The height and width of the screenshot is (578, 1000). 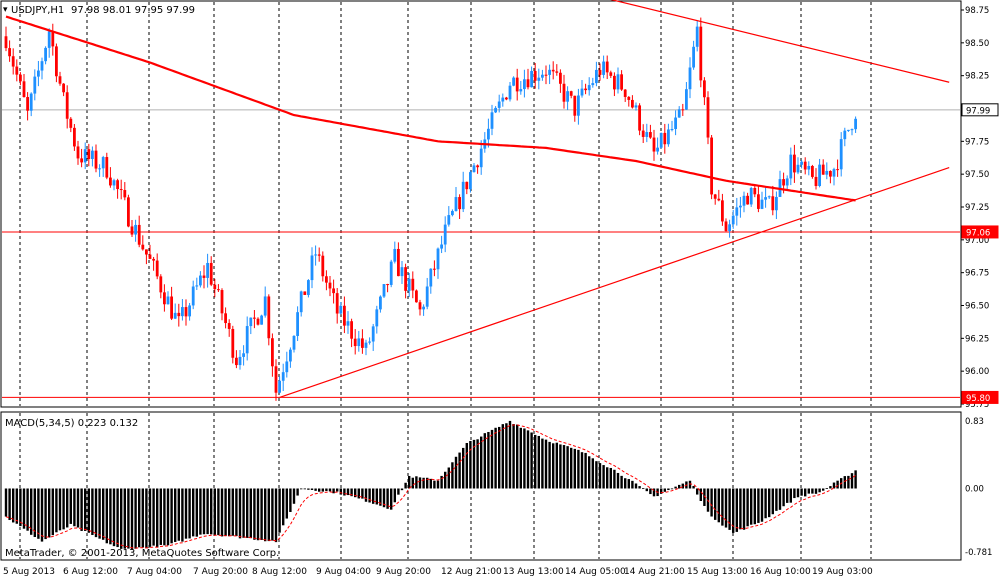 I want to click on price-tick-label: 98.25, so click(x=977, y=77).